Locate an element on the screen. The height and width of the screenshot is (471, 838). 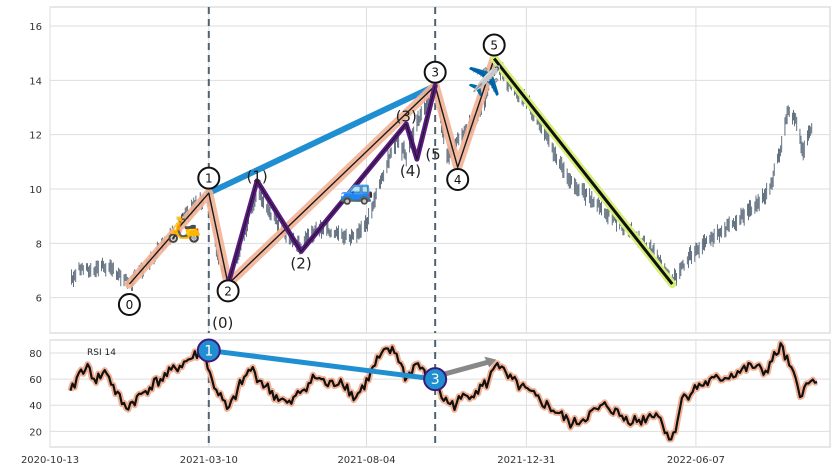
subwave-label: (4) is located at coordinates (410, 171).